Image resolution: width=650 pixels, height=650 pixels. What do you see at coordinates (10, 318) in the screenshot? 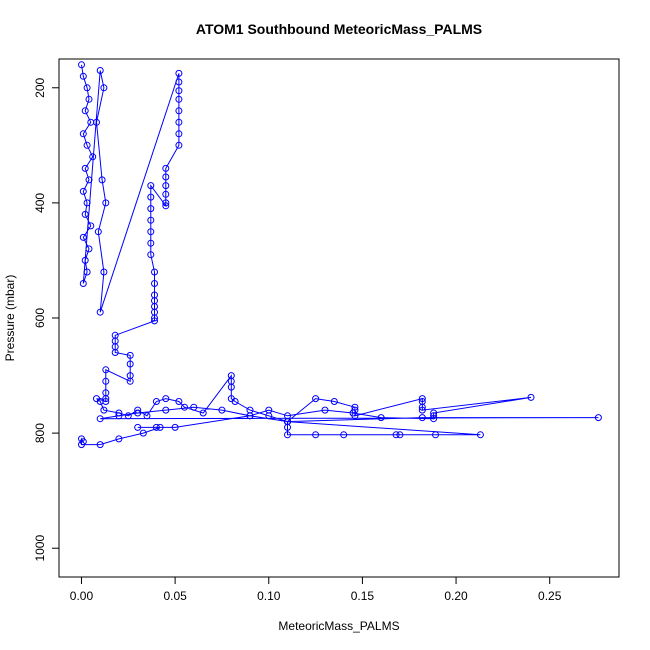
I see `y-axis-label: Pressure (mbar)` at bounding box center [10, 318].